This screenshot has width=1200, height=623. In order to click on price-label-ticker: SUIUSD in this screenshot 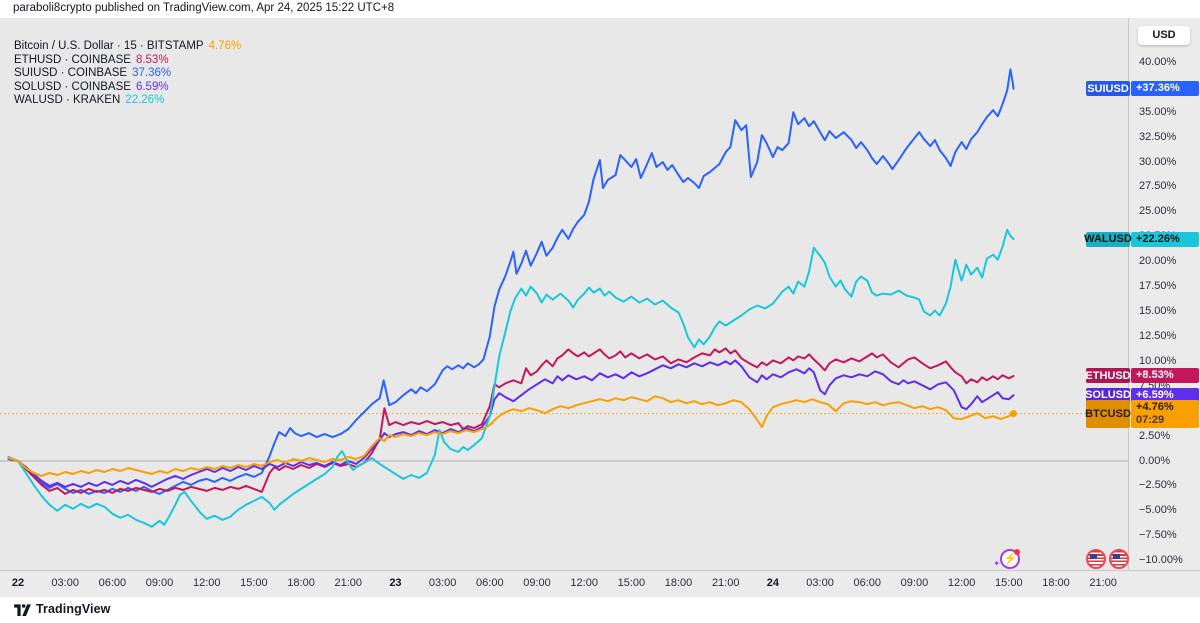, I will do `click(1108, 89)`.